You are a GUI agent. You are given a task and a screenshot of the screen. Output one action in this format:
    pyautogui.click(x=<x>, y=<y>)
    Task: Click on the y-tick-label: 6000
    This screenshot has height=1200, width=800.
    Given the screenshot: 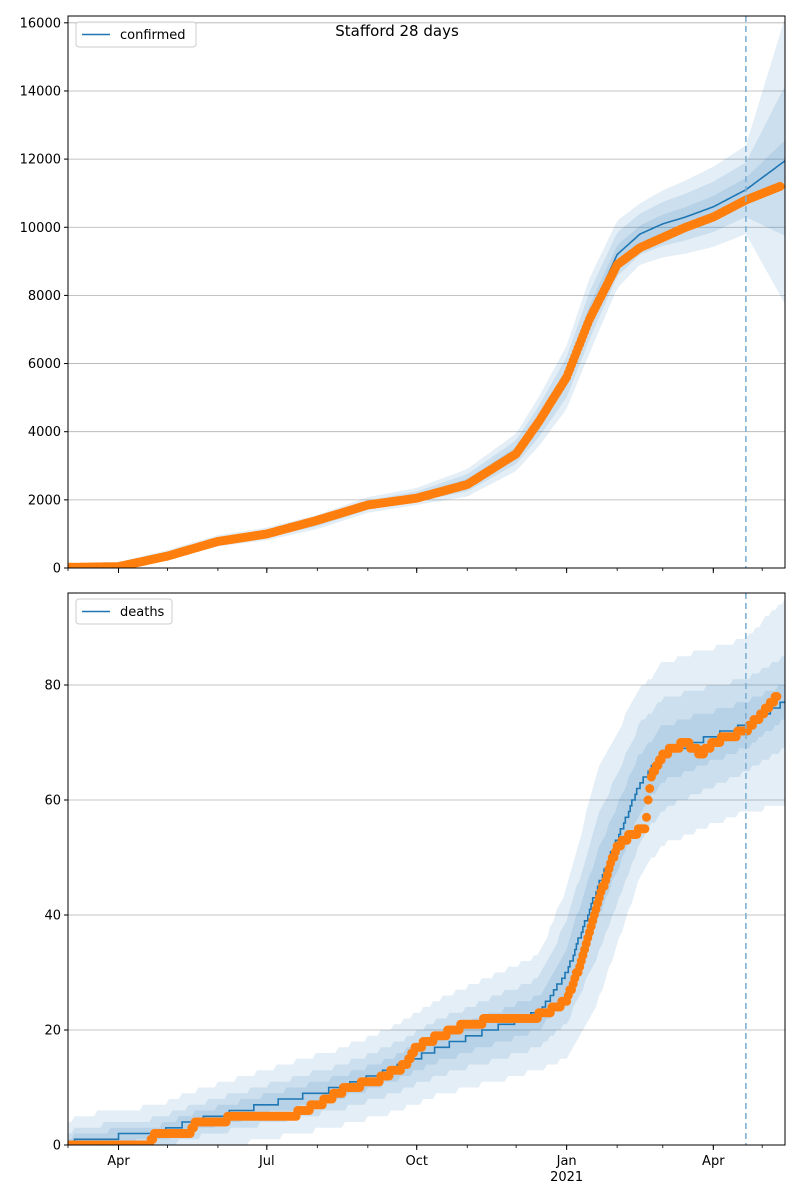 What is the action you would take?
    pyautogui.click(x=44, y=364)
    